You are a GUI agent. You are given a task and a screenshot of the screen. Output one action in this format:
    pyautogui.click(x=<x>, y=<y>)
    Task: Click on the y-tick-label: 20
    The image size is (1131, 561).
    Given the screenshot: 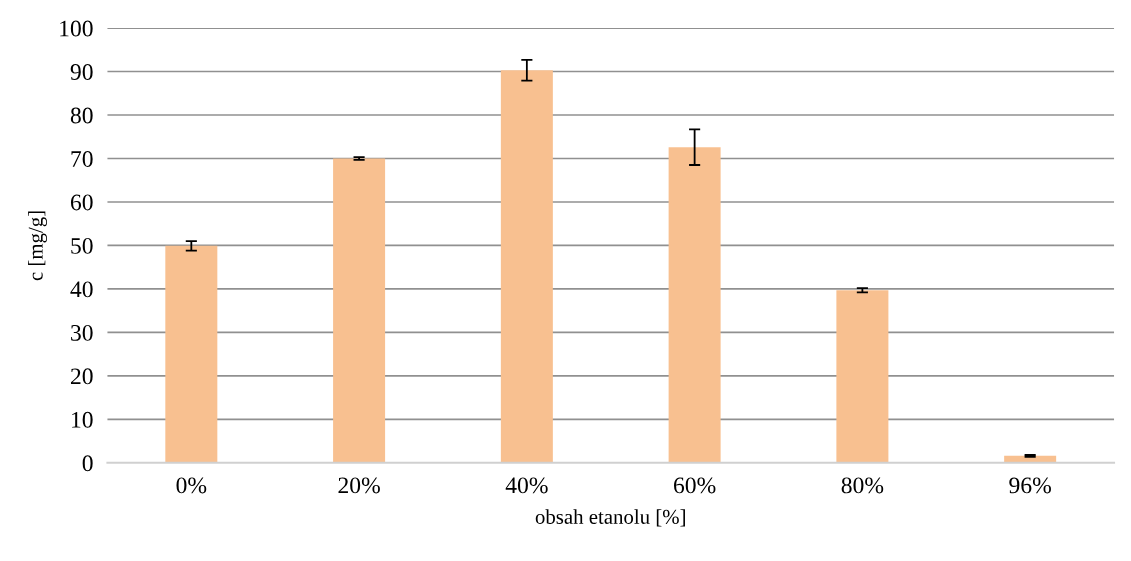 What is the action you would take?
    pyautogui.click(x=81, y=376)
    